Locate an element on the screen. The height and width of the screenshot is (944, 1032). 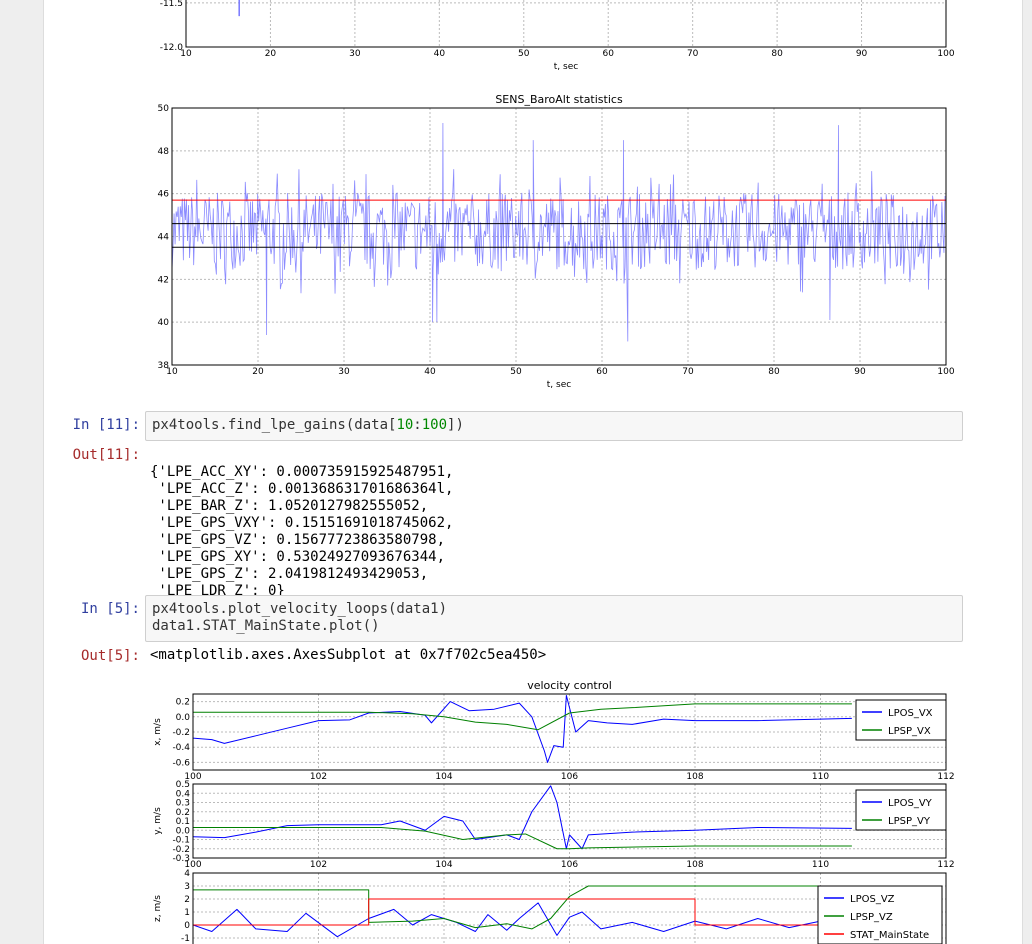
y-tick-label: 50 is located at coordinates (164, 109).